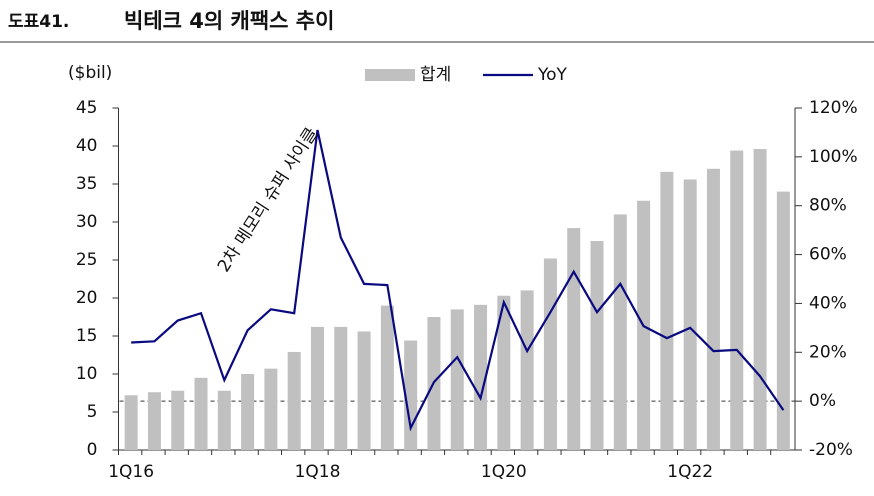 This screenshot has width=874, height=496. What do you see at coordinates (833, 157) in the screenshot?
I see `y2-tick-label: 100%` at bounding box center [833, 157].